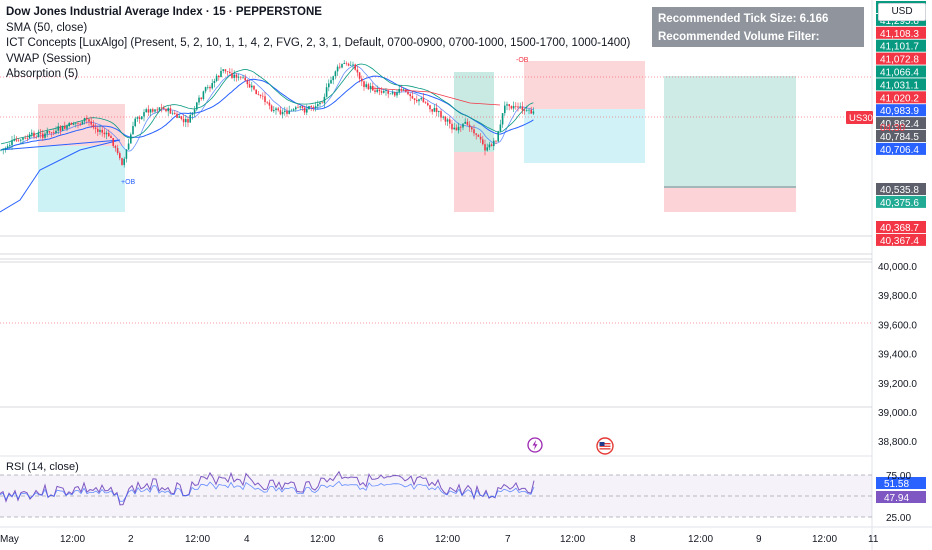  I want to click on price-tag: 40,862.4, so click(901, 123).